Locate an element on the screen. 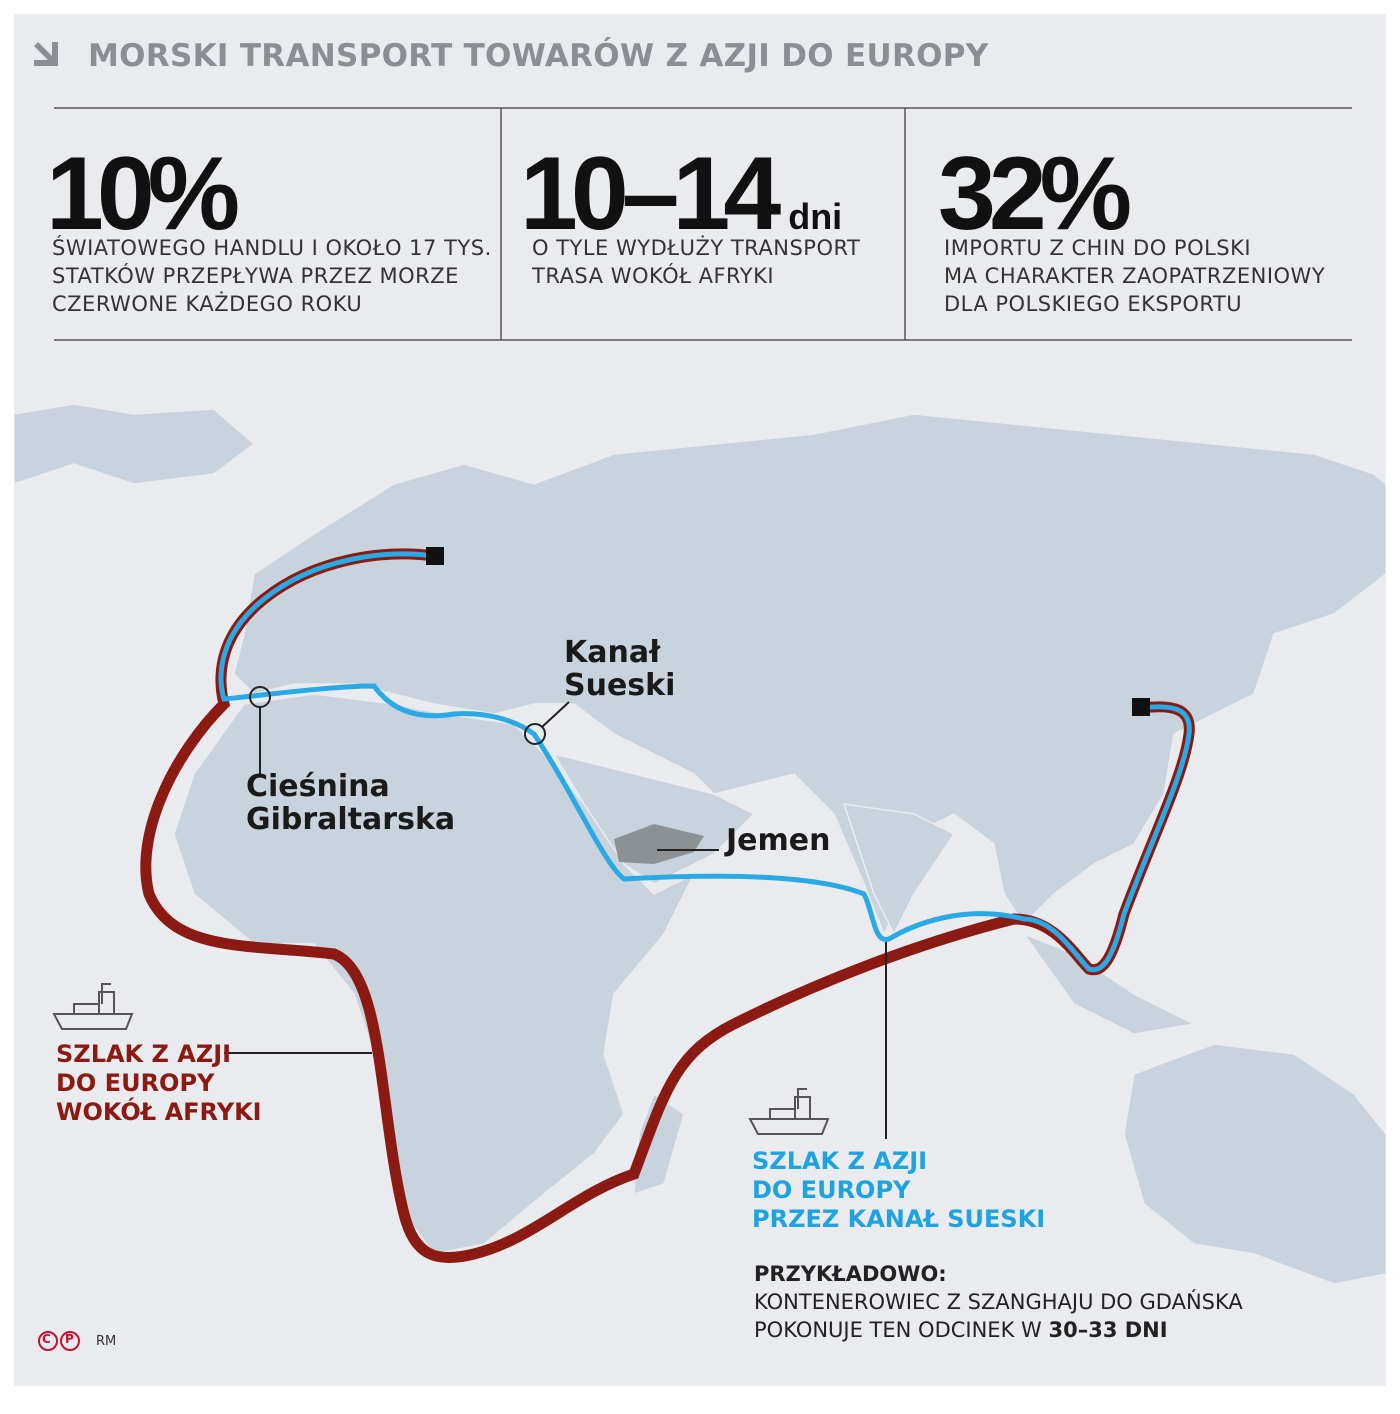 The height and width of the screenshot is (1414, 1400). credit: RM is located at coordinates (106, 1341).